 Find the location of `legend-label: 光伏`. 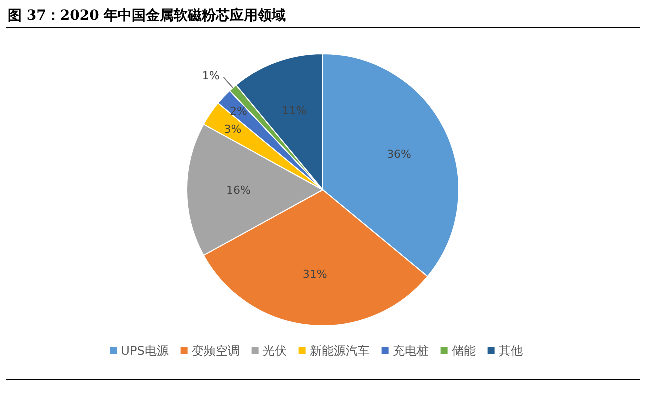

legend-label: 光伏 is located at coordinates (274, 351).